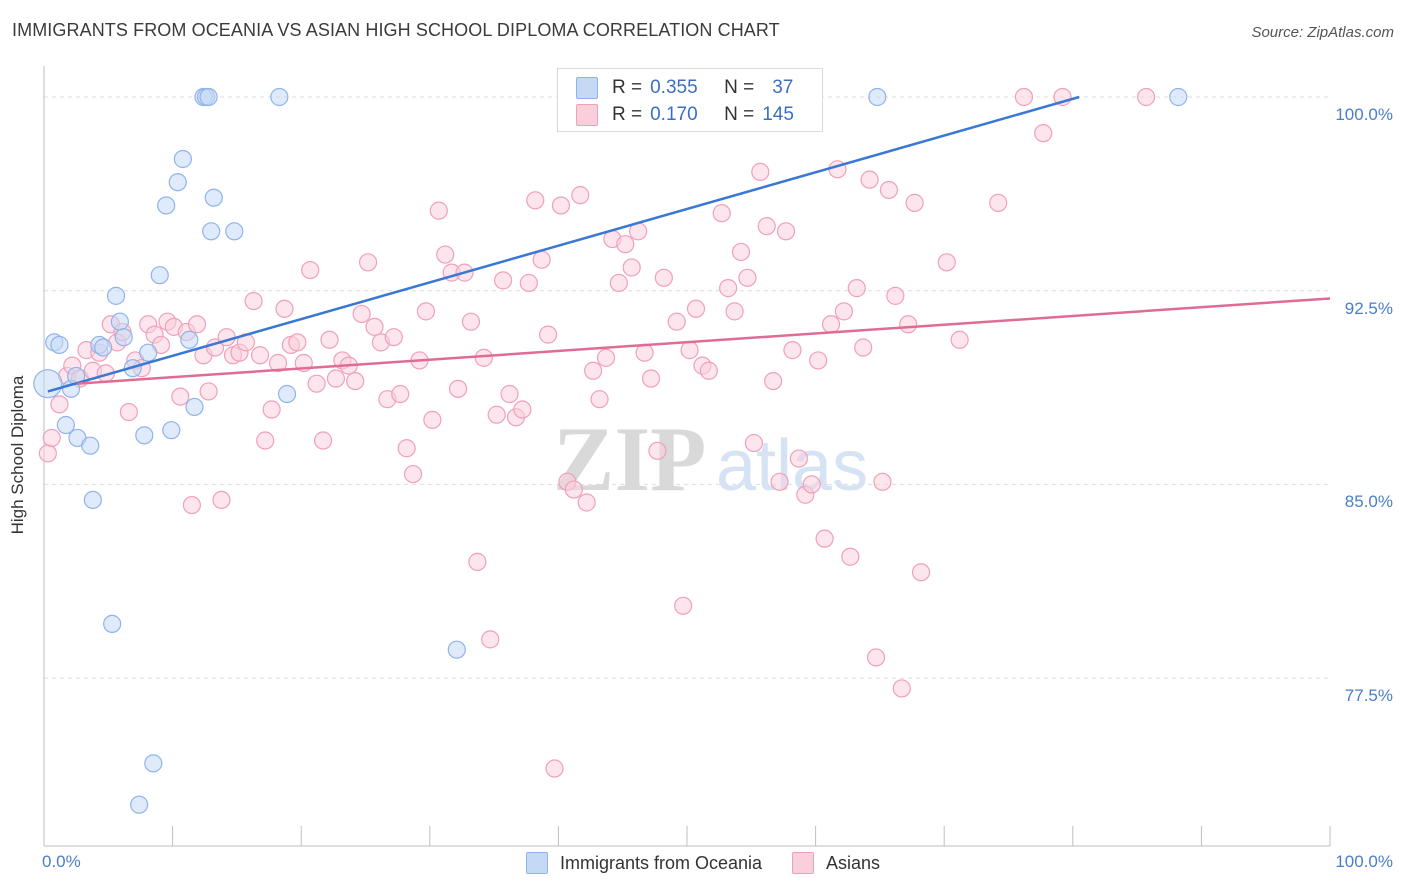 The width and height of the screenshot is (1406, 892). I want to click on legend-n-value: 37, so click(783, 87).